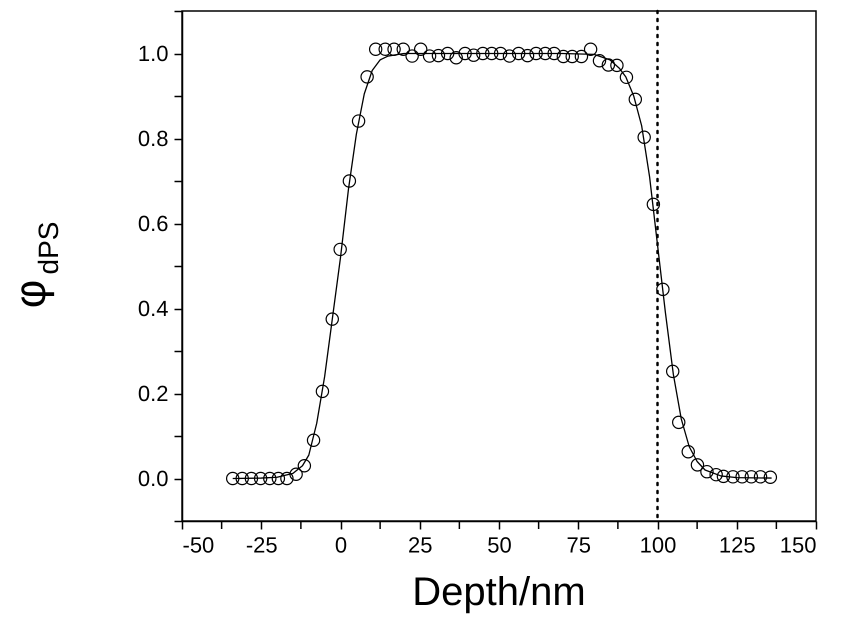 This screenshot has width=846, height=640. I want to click on x-tick-label: 75, so click(578, 545).